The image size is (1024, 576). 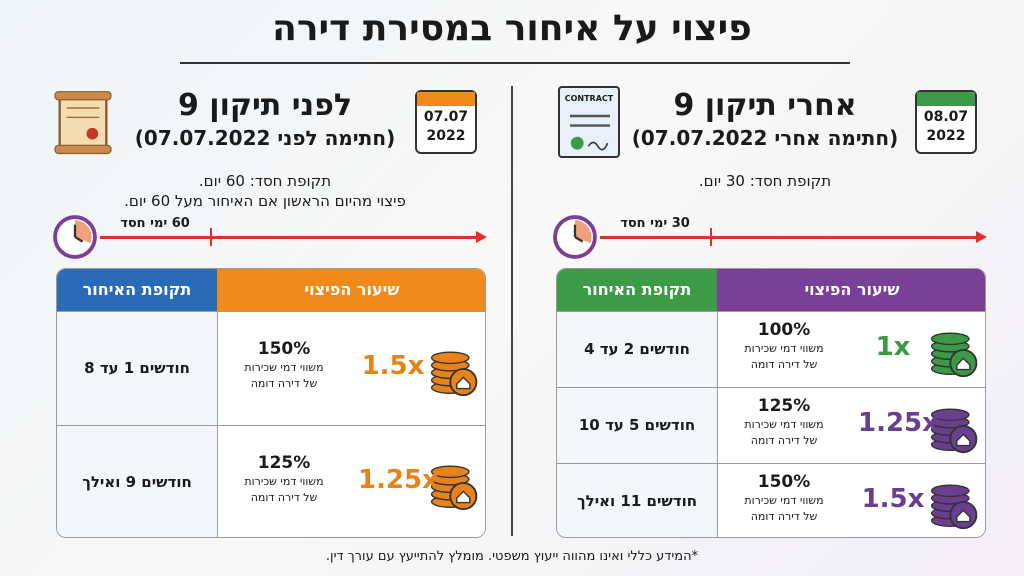 What do you see at coordinates (512, 311) in the screenshot?
I see `panel-divider` at bounding box center [512, 311].